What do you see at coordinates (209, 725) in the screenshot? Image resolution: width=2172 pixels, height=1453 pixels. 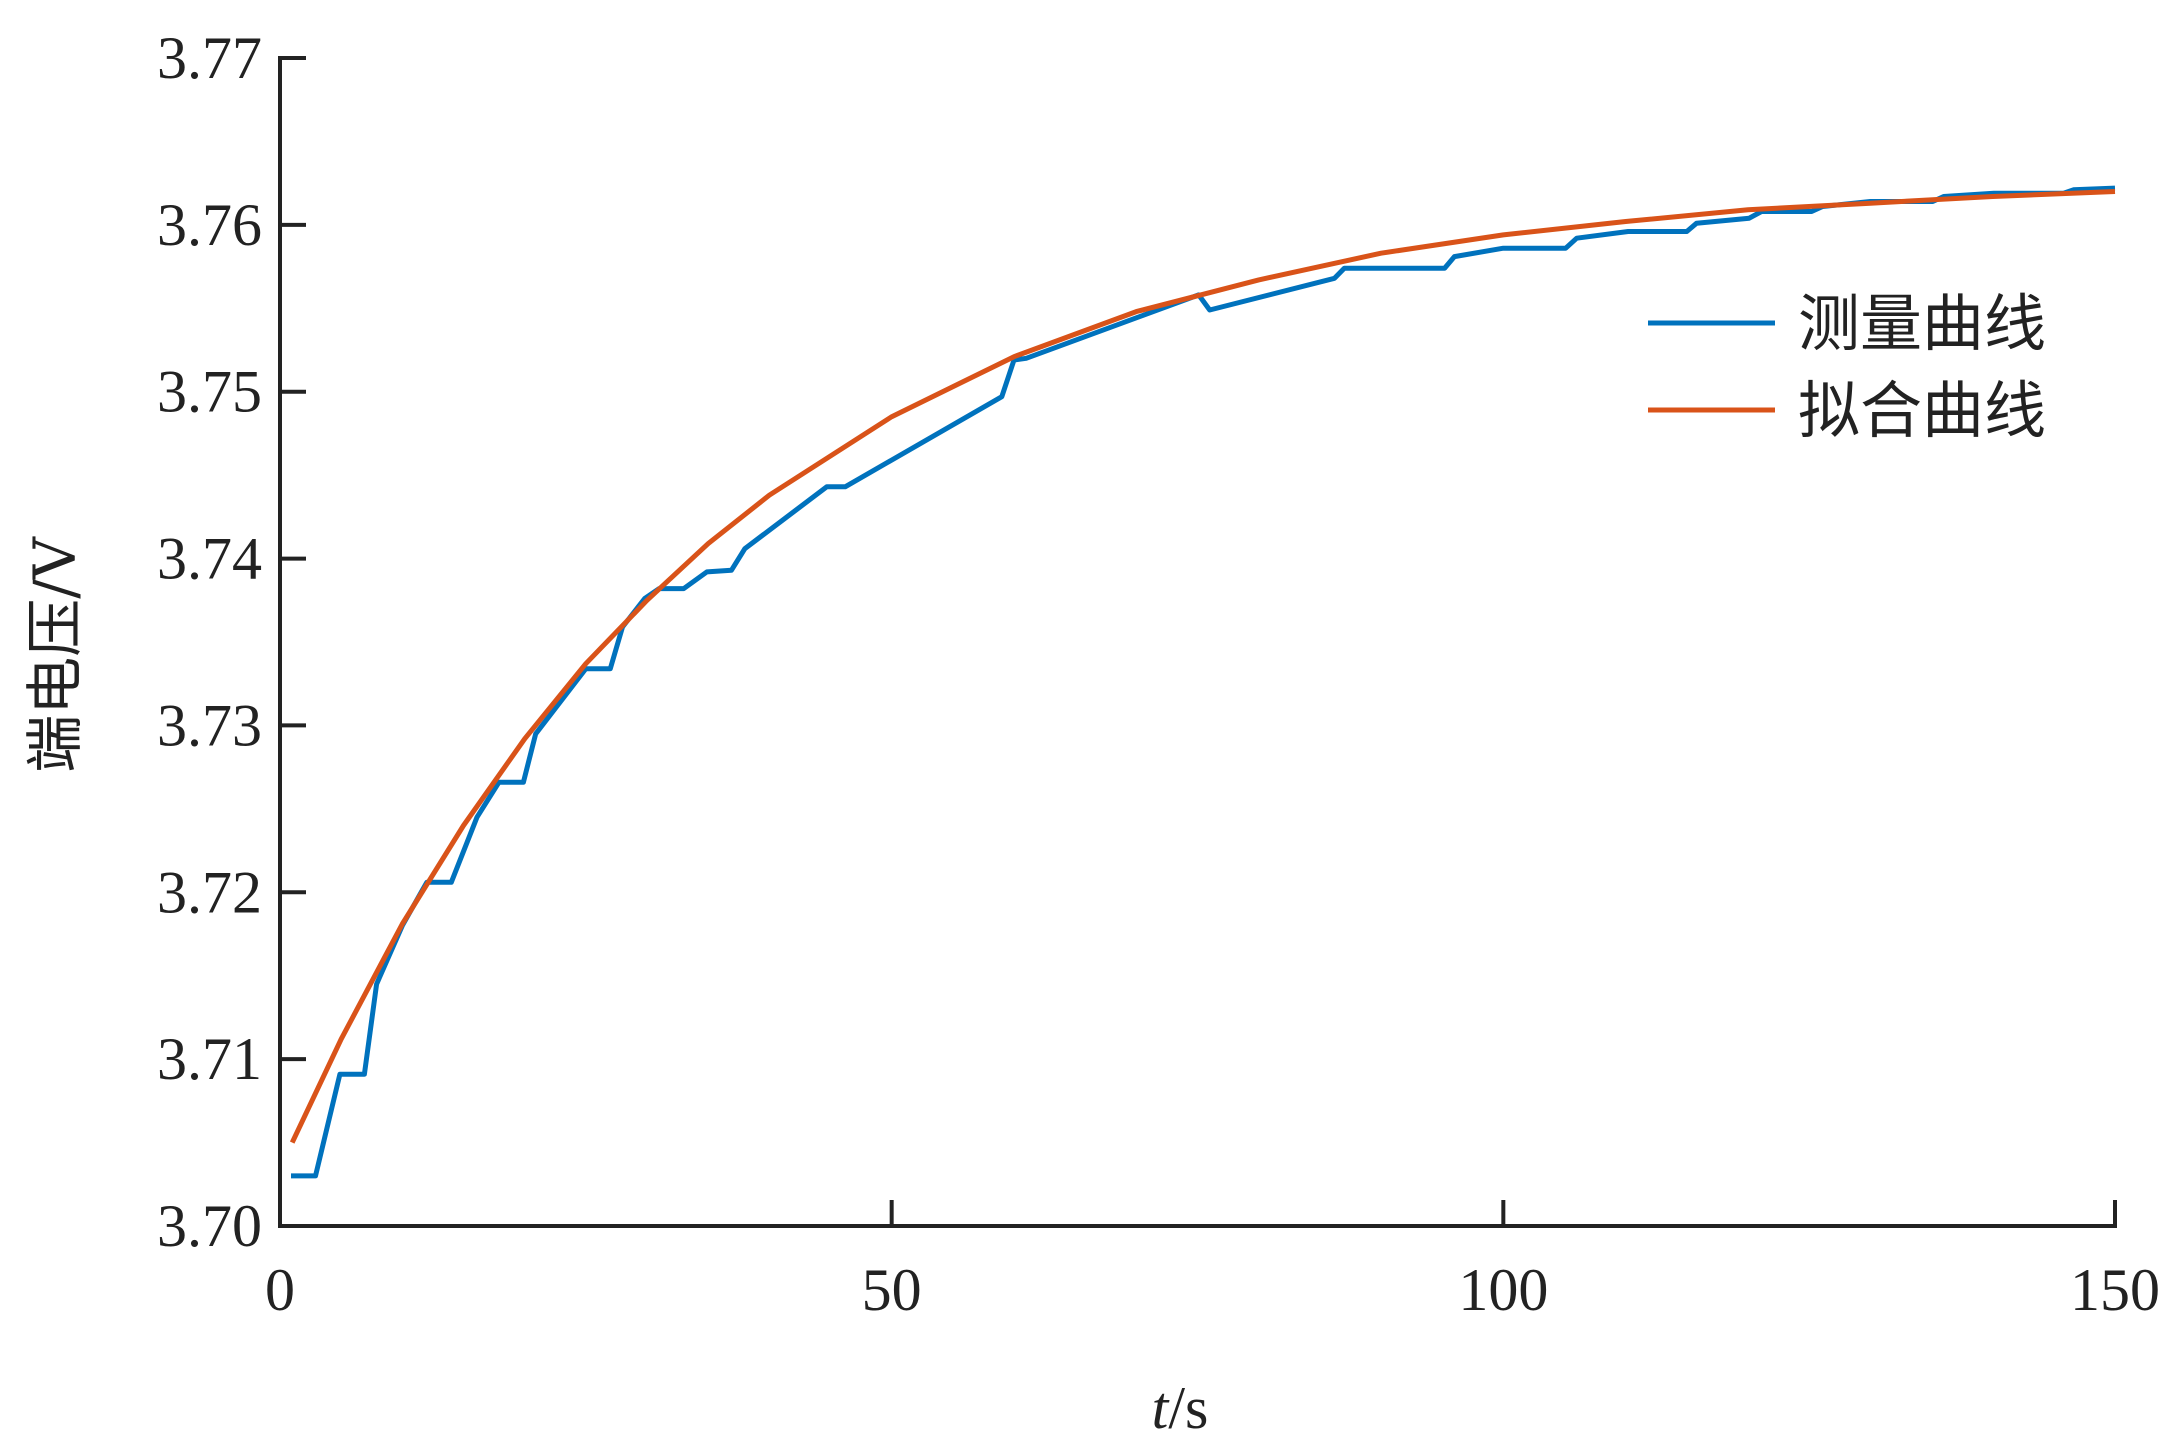 I see `y-tick-label: 3.73` at bounding box center [209, 725].